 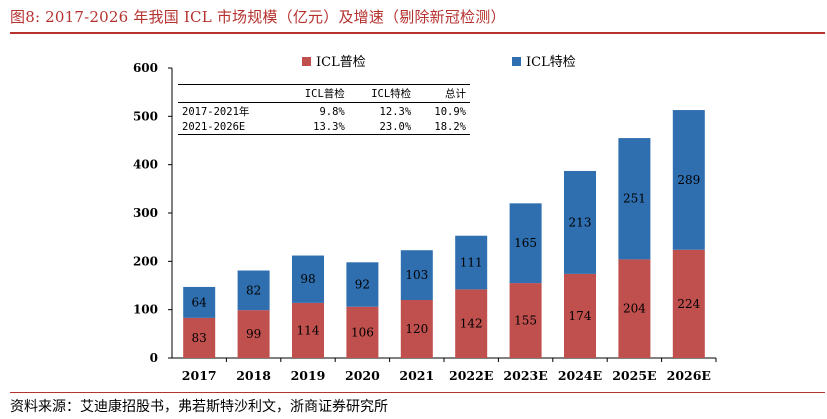 What do you see at coordinates (216, 112) in the screenshot?
I see `growth-table-cell: 2017-2021年` at bounding box center [216, 112].